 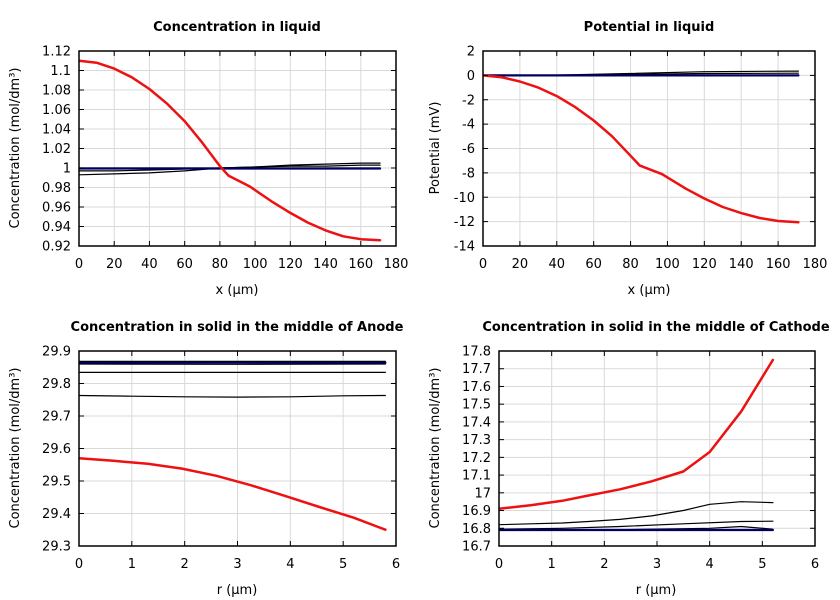 What do you see at coordinates (237, 27) in the screenshot?
I see `chart-title: Concentration in liquid` at bounding box center [237, 27].